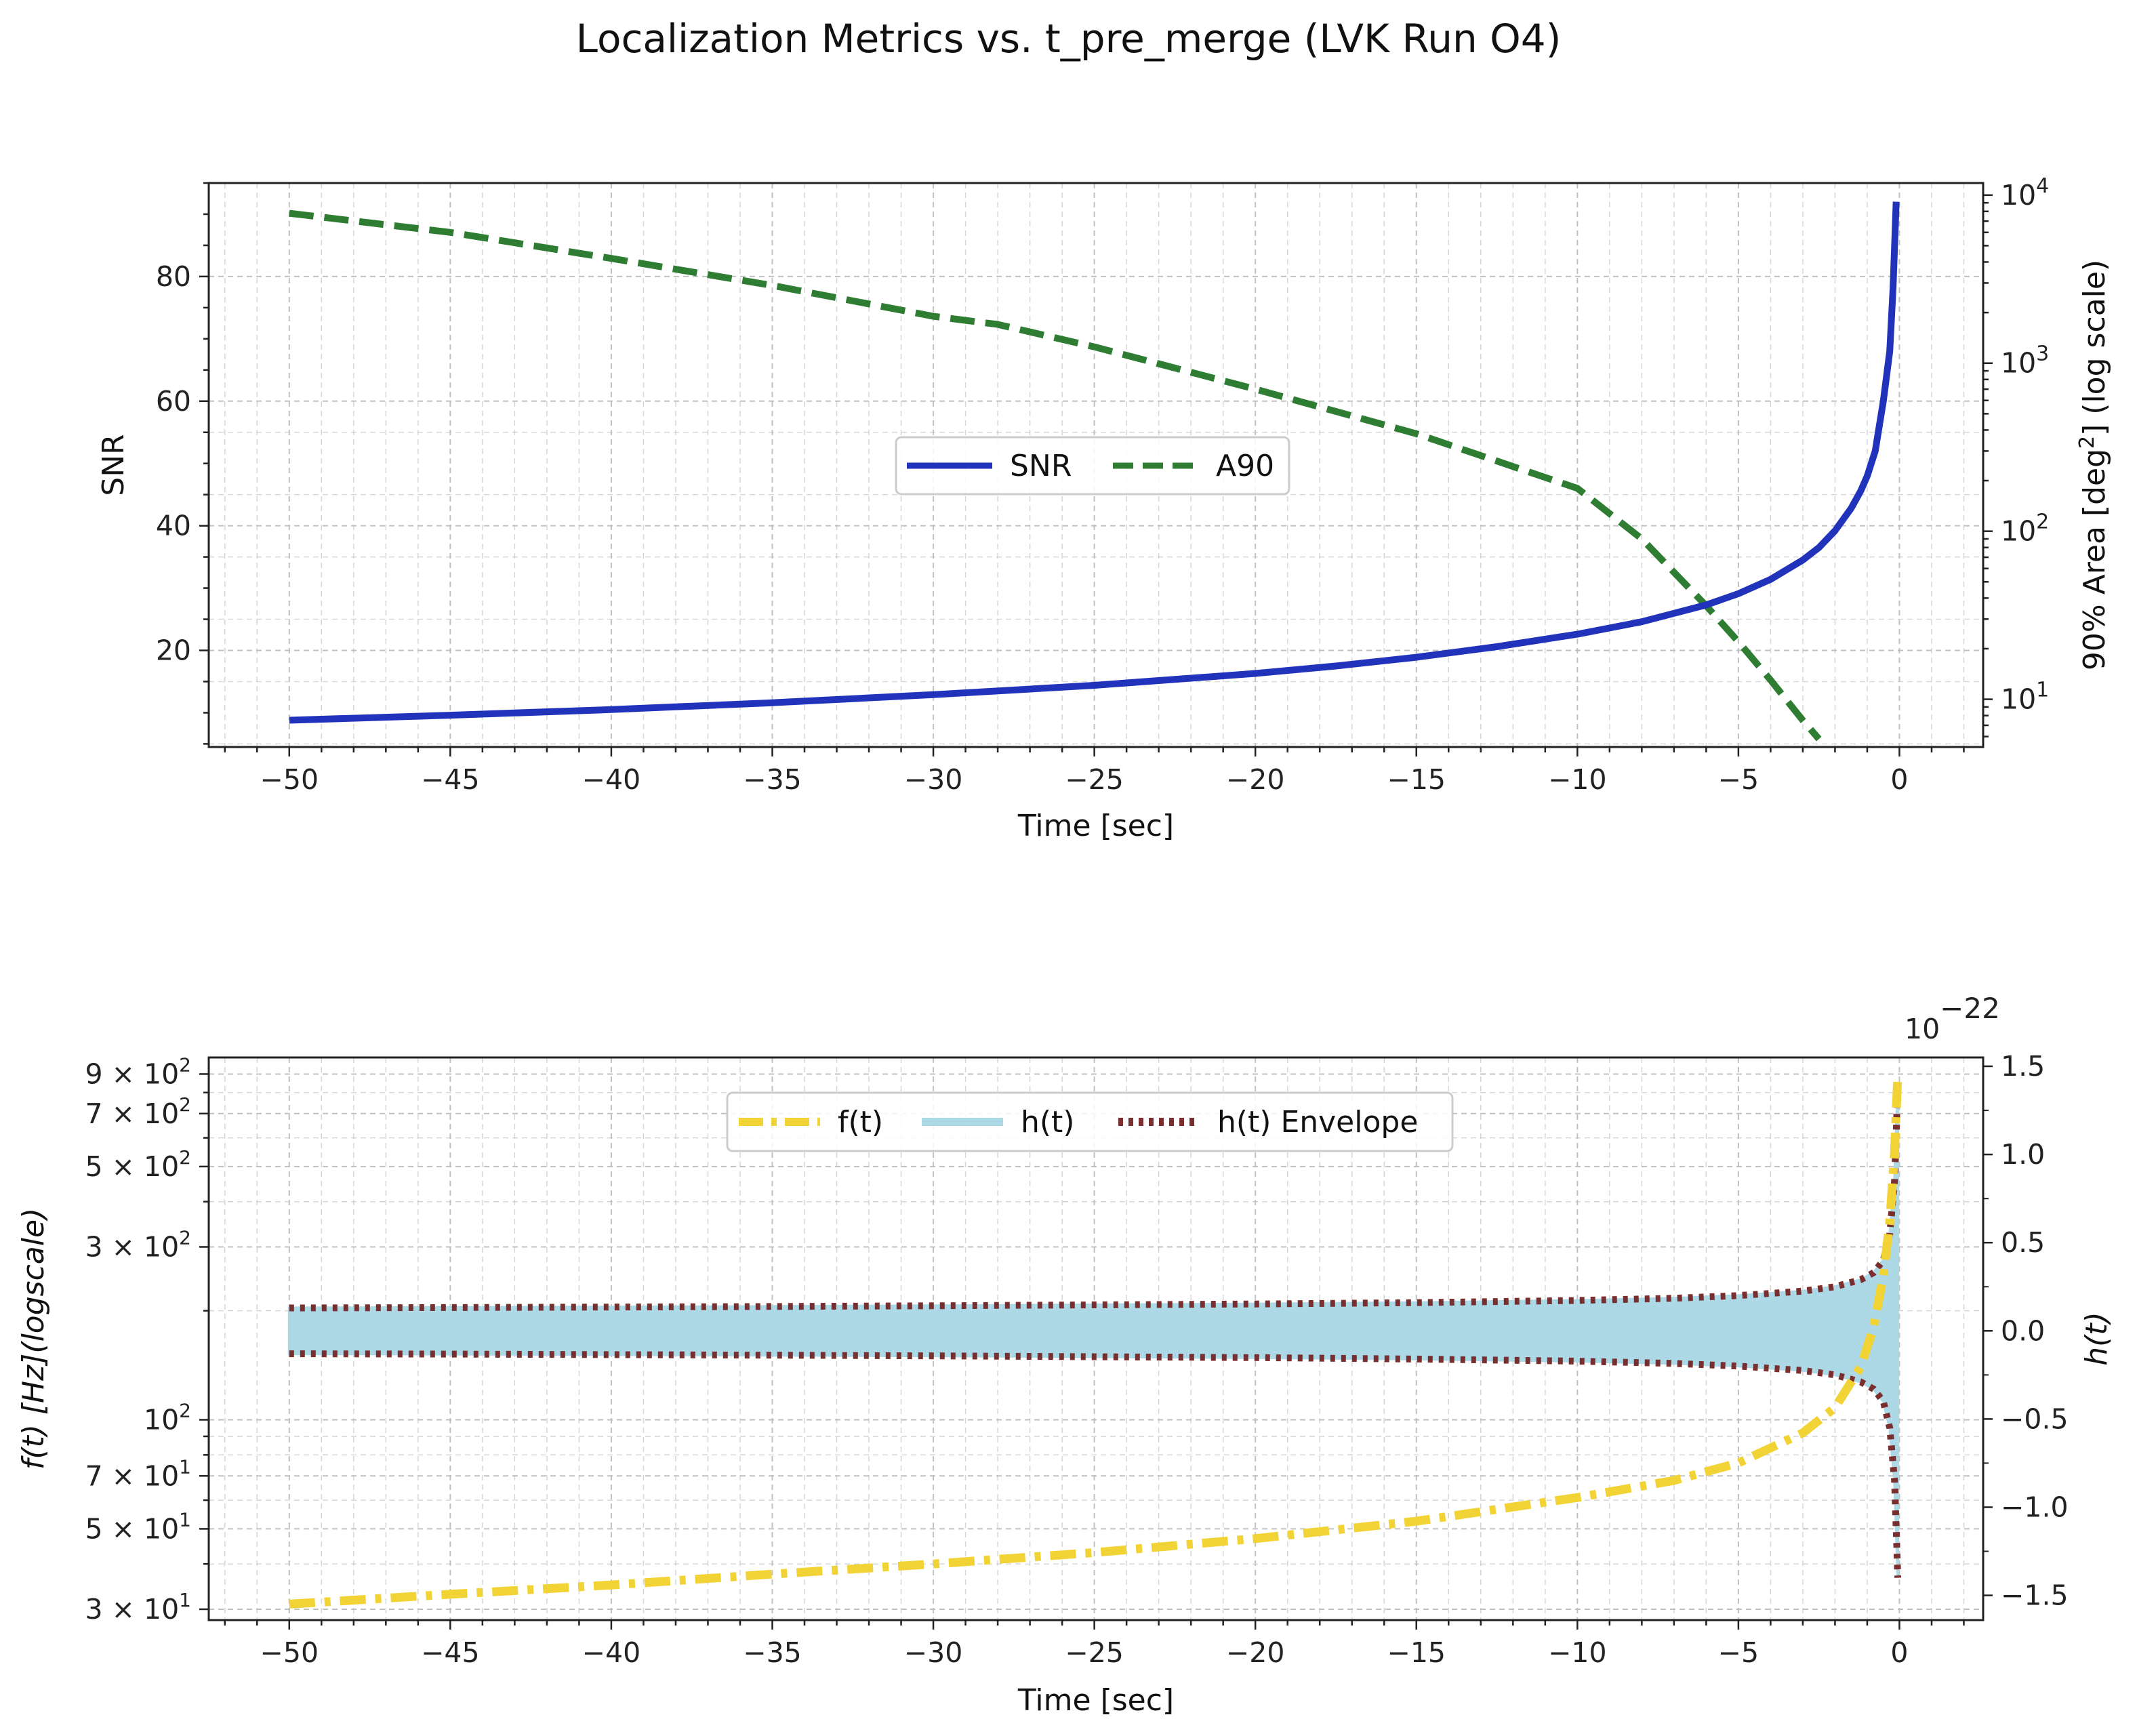  What do you see at coordinates (1047, 1122) in the screenshot?
I see `legend-h-label: h(t)` at bounding box center [1047, 1122].